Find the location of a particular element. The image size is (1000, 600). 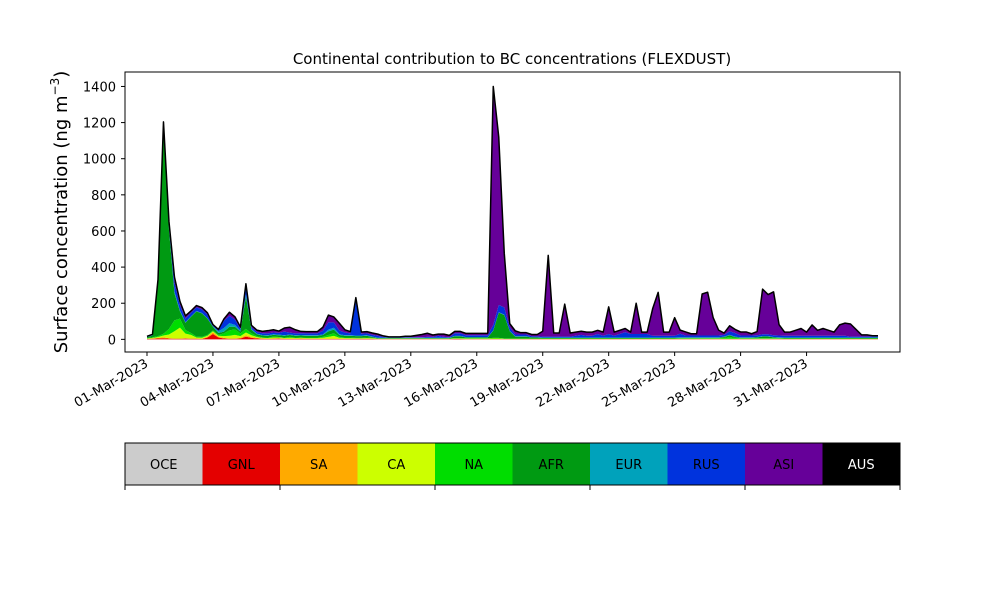

x-tick-label: 10-Mar-2023 is located at coordinates (309, 383).